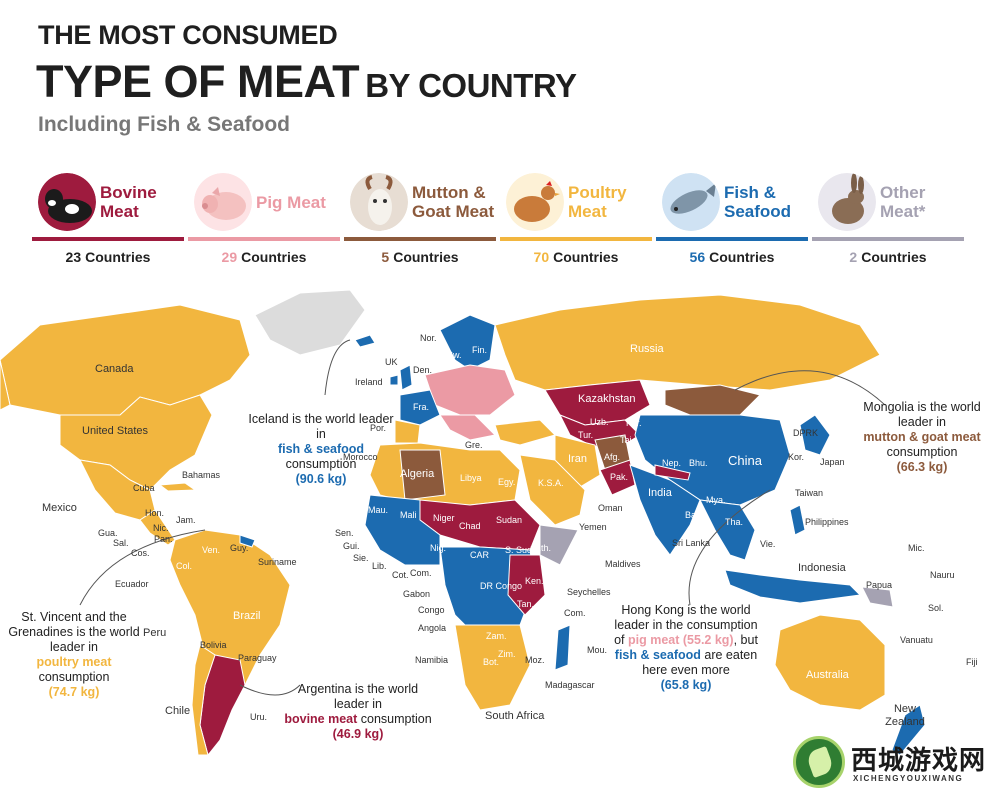 The height and width of the screenshot is (800, 999). I want to click on label-mau: Mau., so click(378, 510).